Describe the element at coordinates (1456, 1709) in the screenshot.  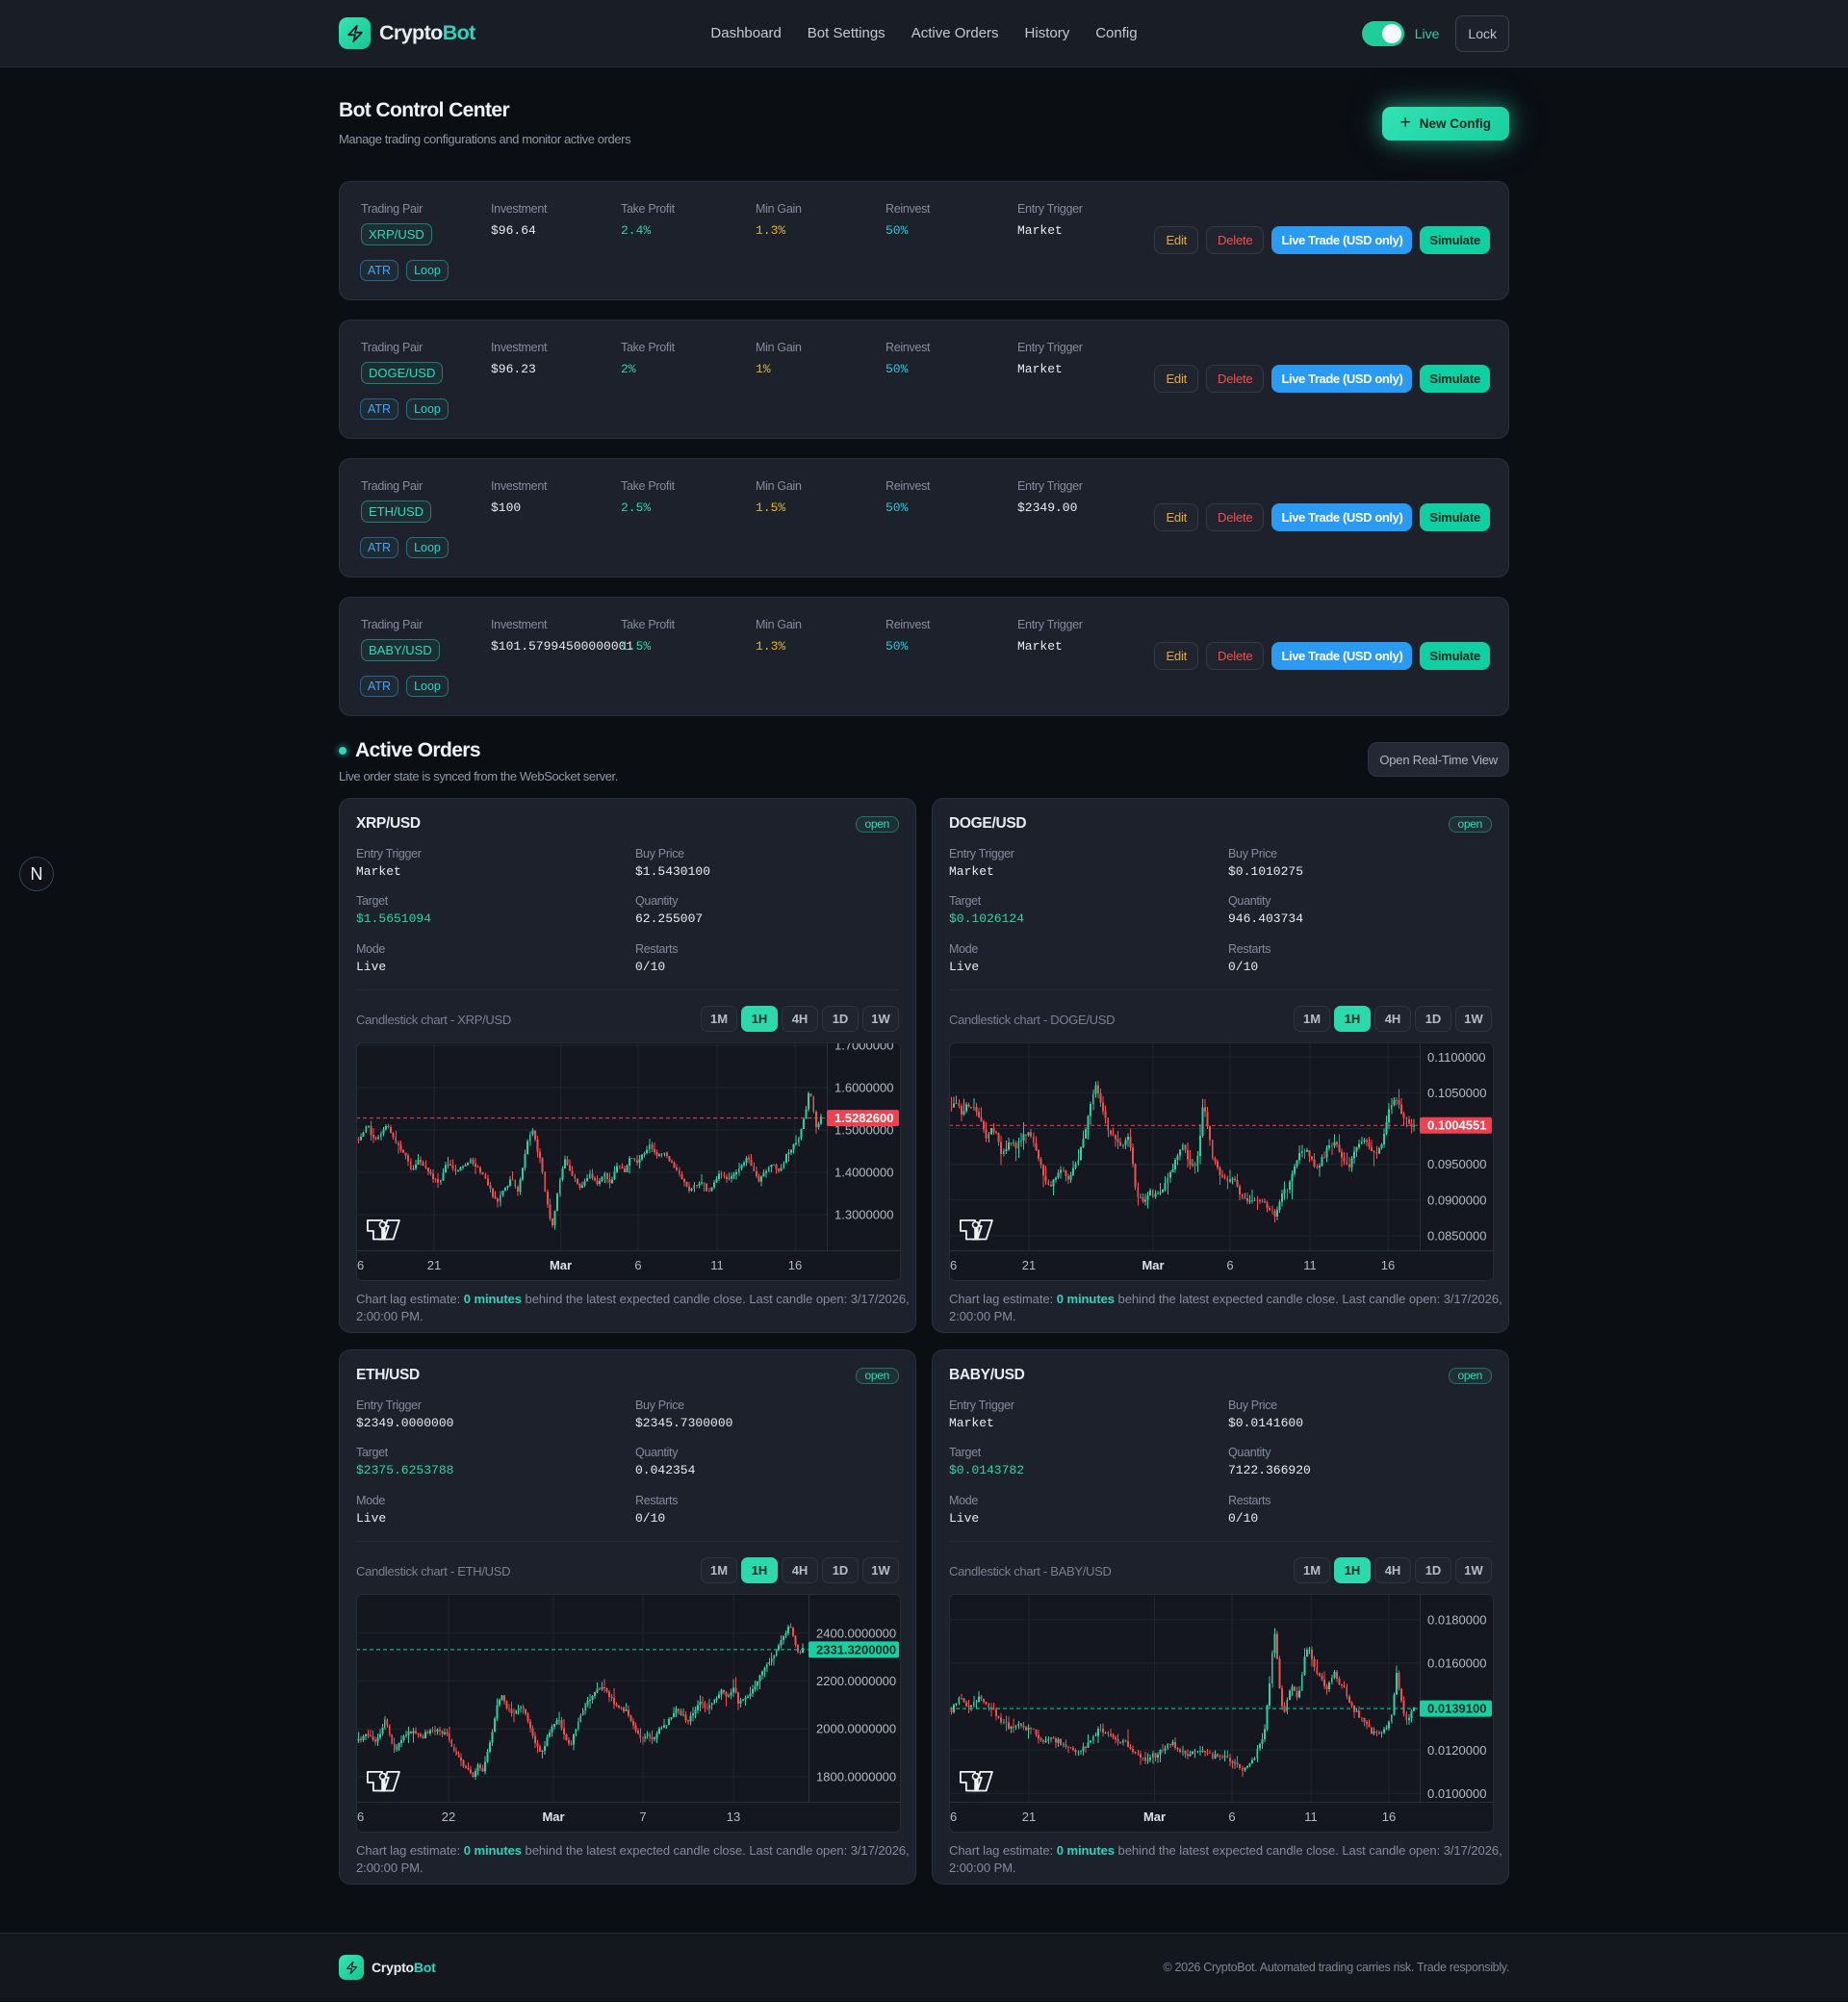
I see `svg-text: 0.0139100` at that location.